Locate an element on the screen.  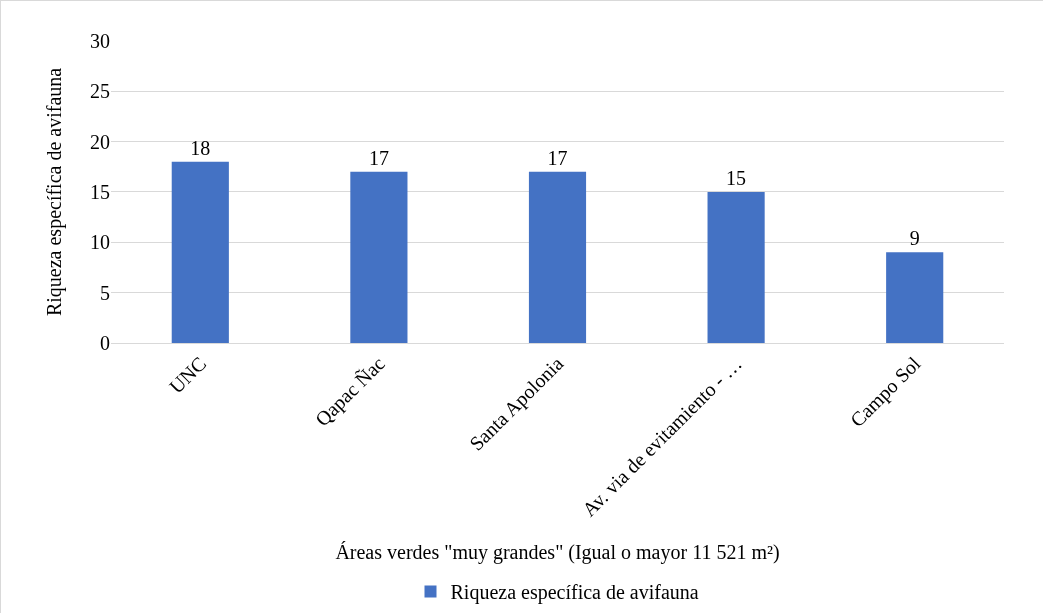
y-tick-label: 30 is located at coordinates (100, 41).